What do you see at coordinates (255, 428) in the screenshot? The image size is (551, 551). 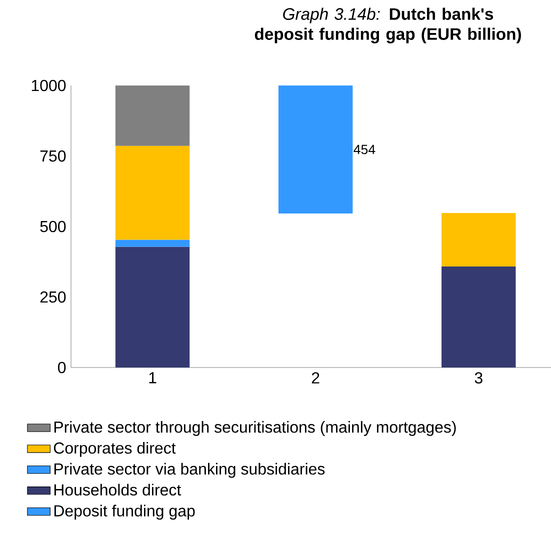 I see `legend-label: Private sector through securitisations (mainly mortgages)` at bounding box center [255, 428].